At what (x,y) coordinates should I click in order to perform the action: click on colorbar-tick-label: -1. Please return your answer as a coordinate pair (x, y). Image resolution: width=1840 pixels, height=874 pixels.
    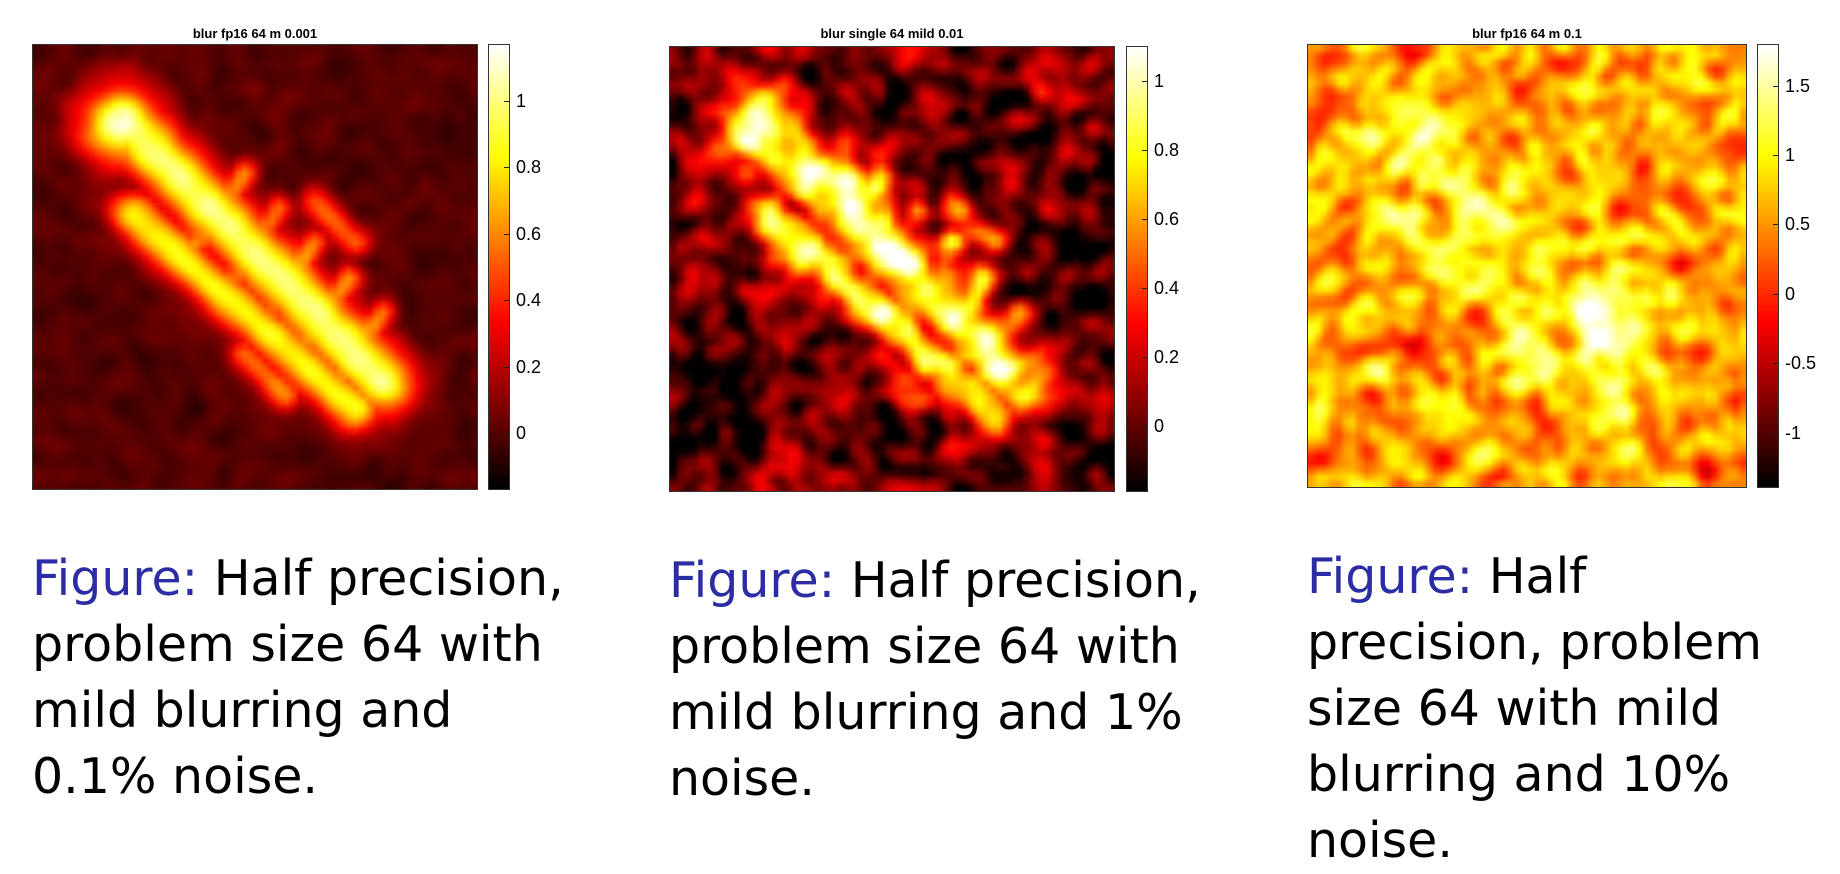
    Looking at the image, I should click on (1793, 432).